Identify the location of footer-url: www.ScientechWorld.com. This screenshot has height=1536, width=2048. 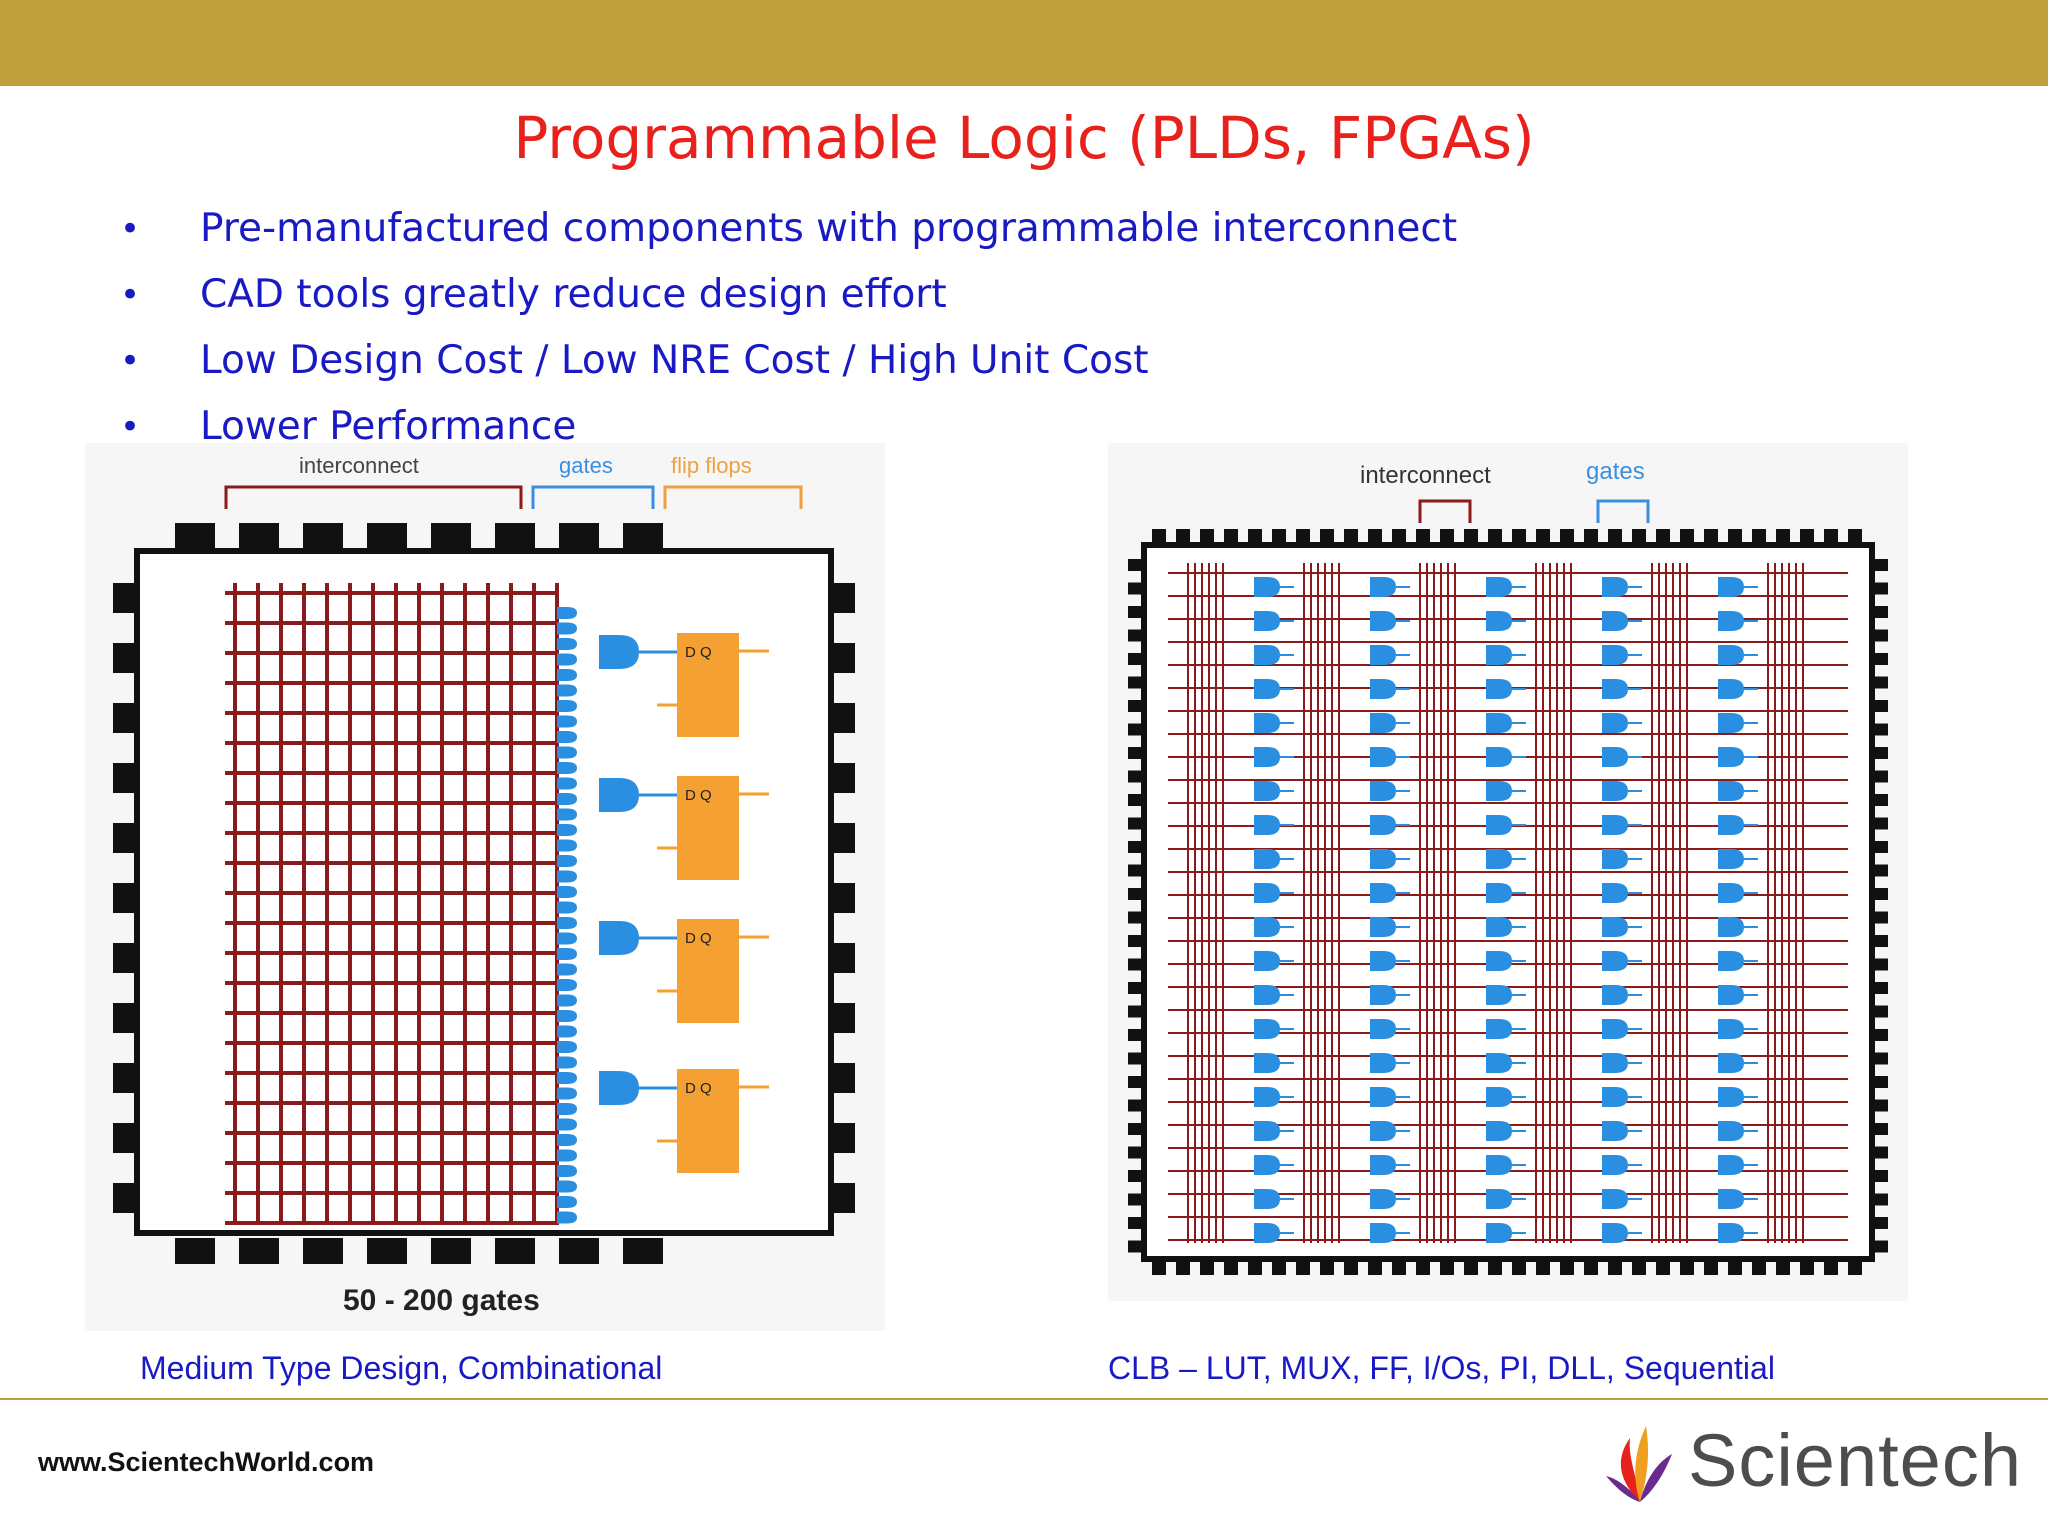
(206, 1462).